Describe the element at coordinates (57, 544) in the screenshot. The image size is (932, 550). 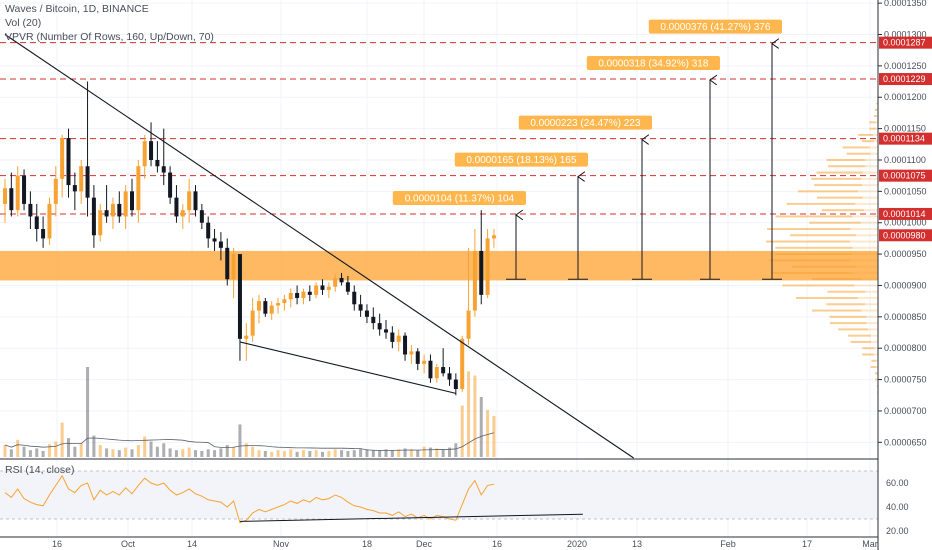
I see `time-tick-label: 16` at that location.